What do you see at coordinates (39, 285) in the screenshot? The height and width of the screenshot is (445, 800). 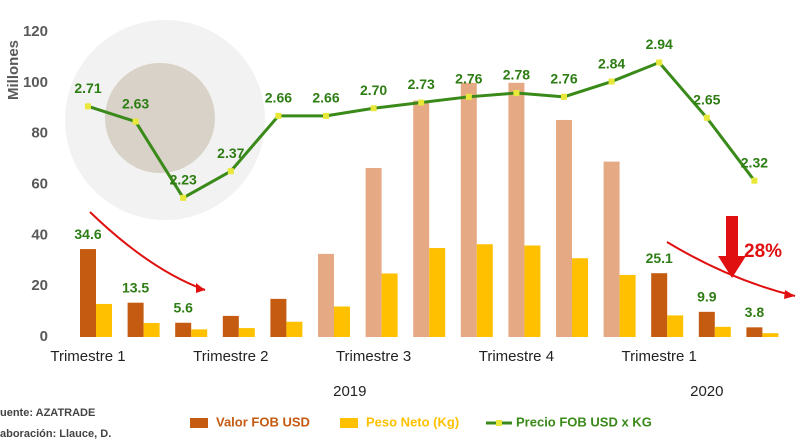 I see `y-tick-label: 20` at bounding box center [39, 285].